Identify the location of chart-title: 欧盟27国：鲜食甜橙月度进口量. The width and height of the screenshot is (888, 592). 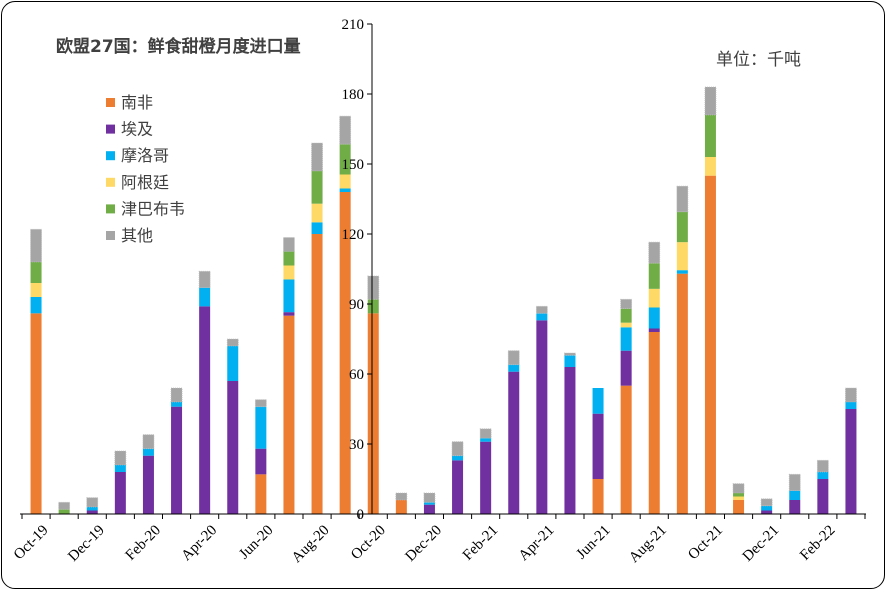
(178, 46).